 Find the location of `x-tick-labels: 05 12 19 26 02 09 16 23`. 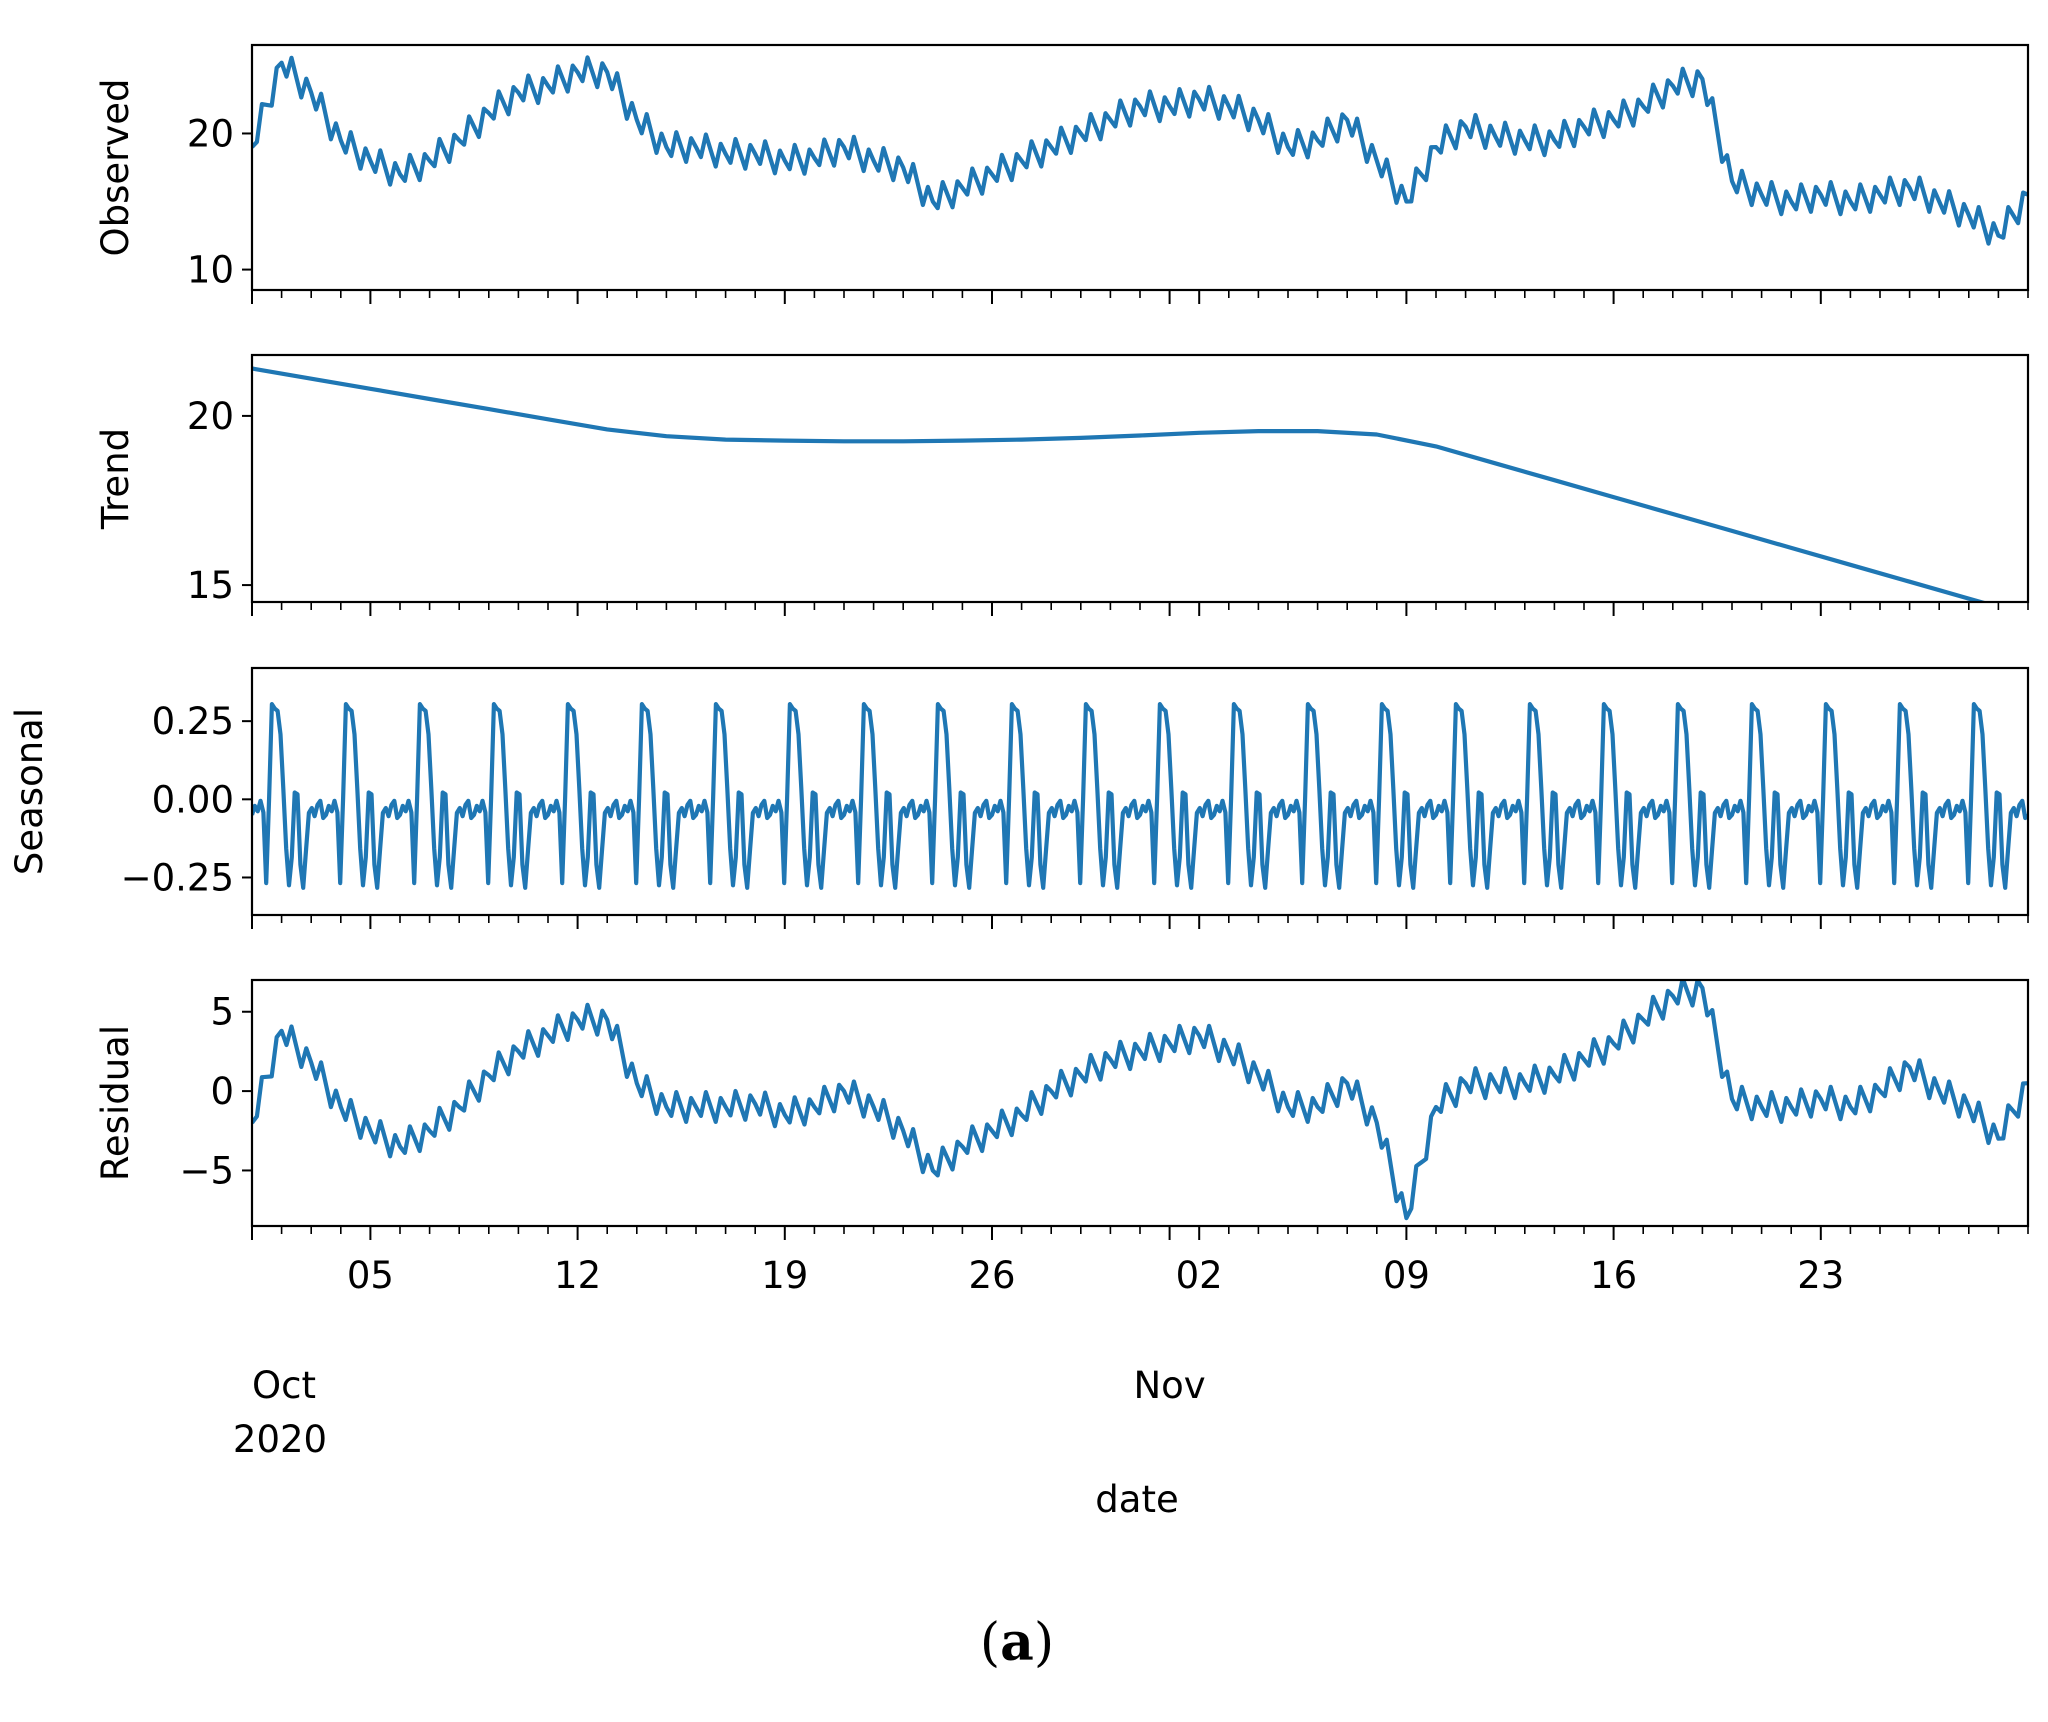

x-tick-labels: 05 12 19 26 02 09 16 23 is located at coordinates (1095, 1275).